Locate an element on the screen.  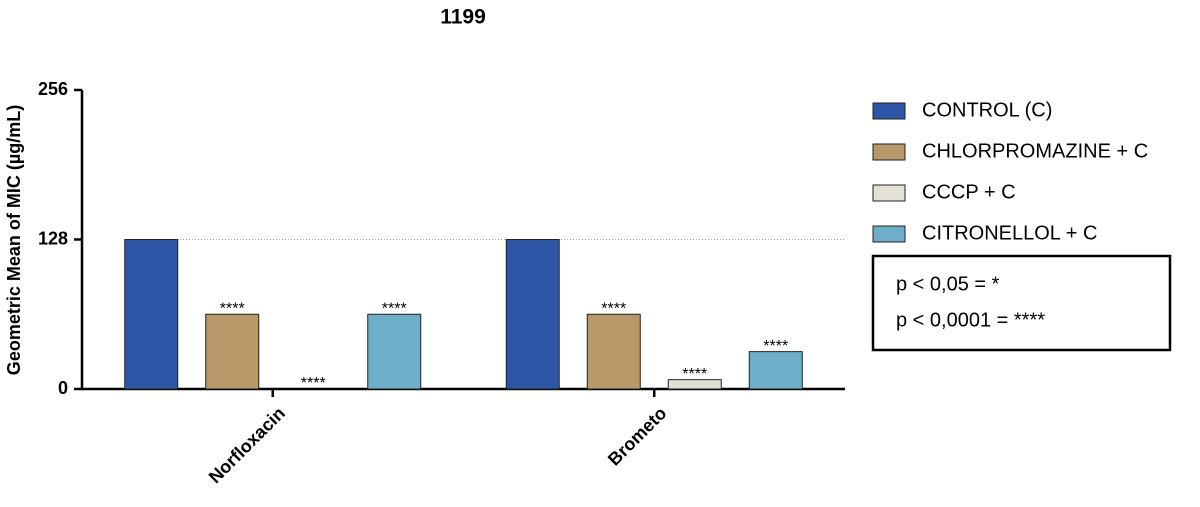
y-tick-label: 0 is located at coordinates (63, 388).